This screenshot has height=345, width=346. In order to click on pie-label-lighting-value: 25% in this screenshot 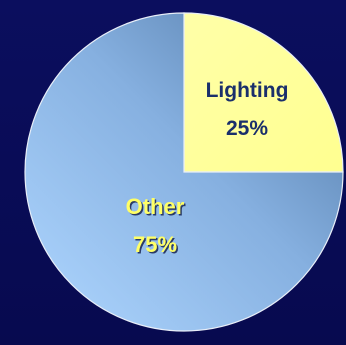, I will do `click(247, 128)`.